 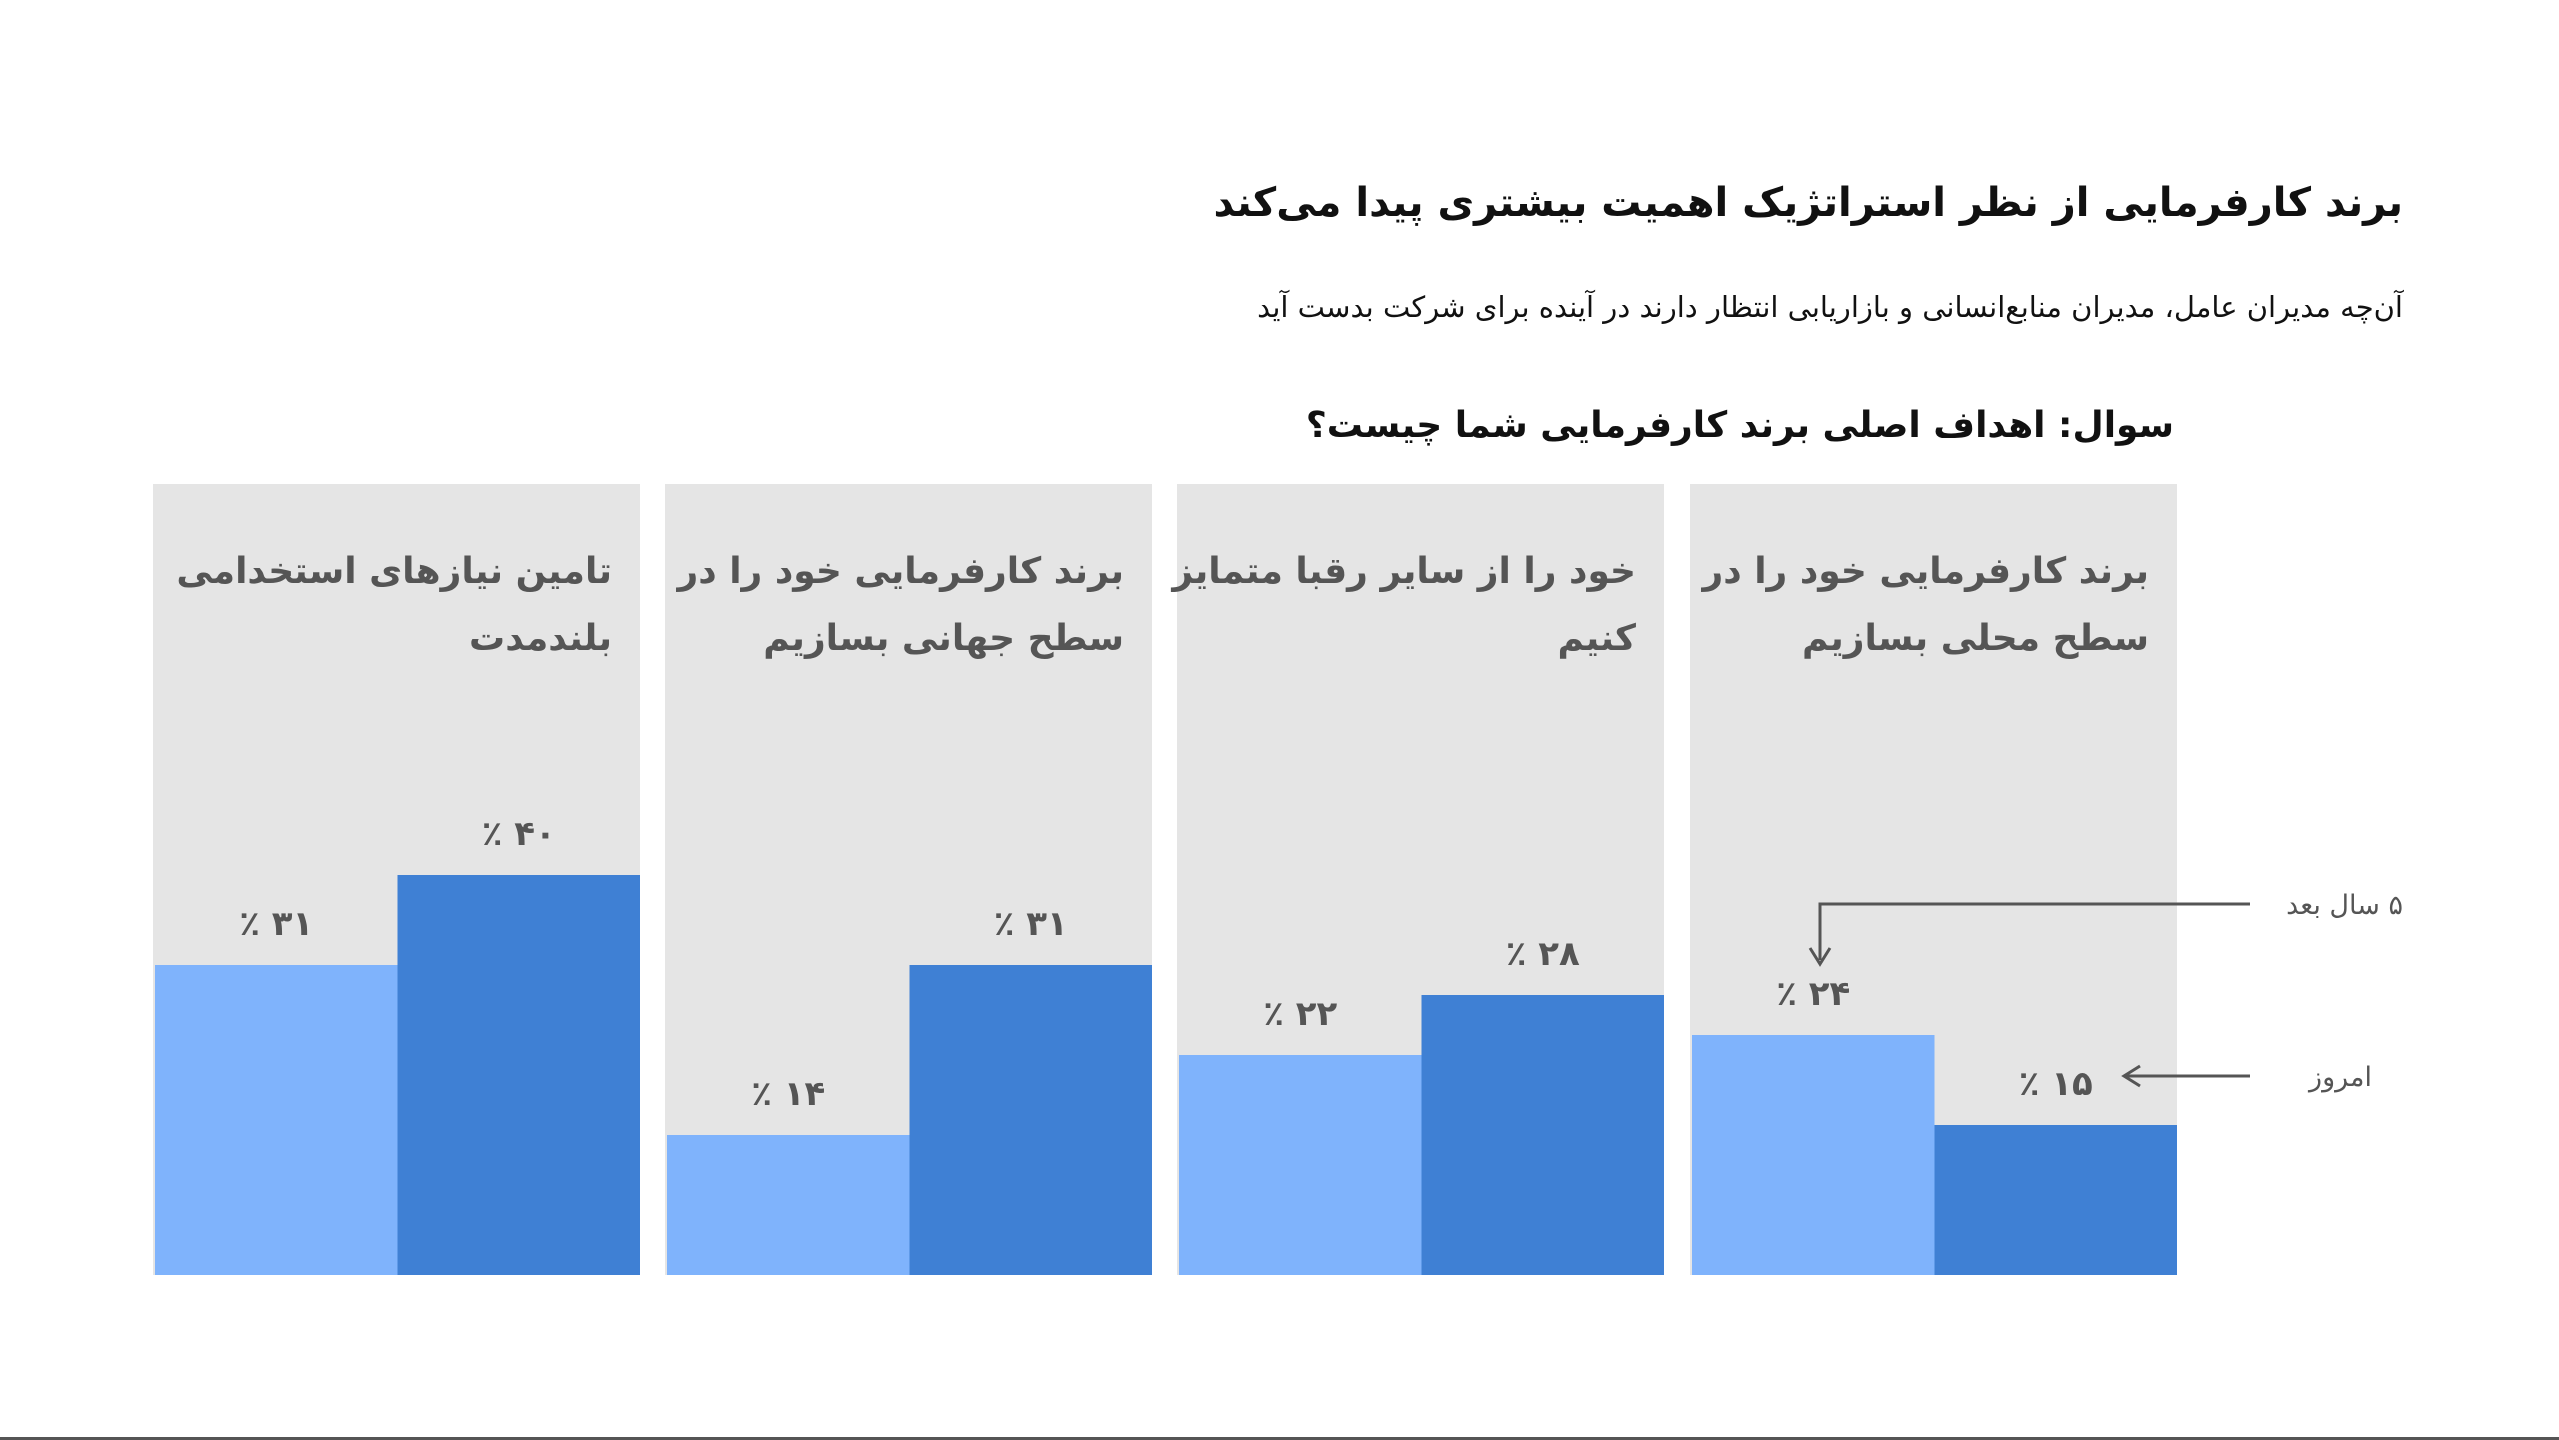 I want to click on value-label: ٪ ۲۲, so click(x=1300, y=1014).